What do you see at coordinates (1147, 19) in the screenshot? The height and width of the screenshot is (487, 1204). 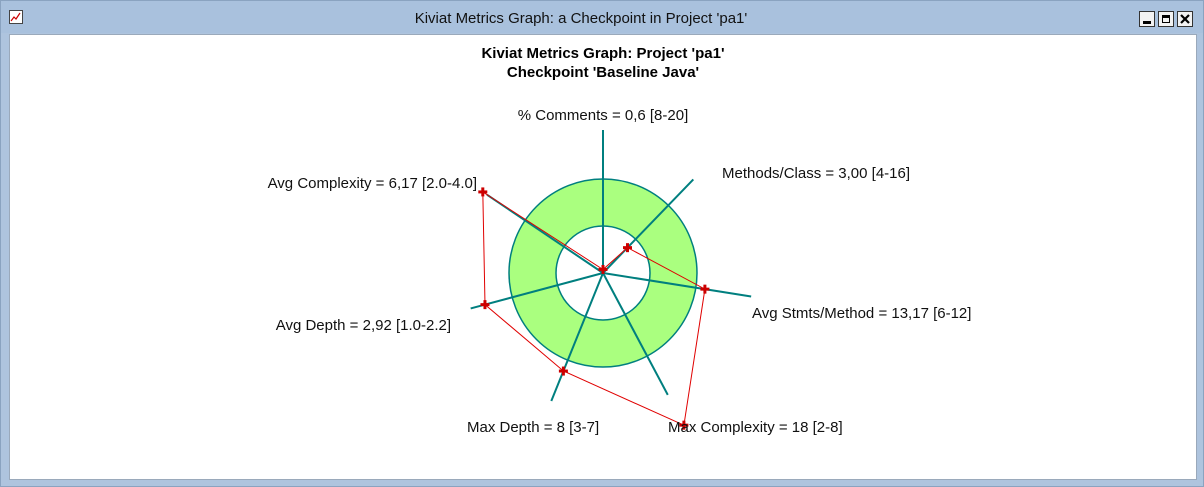 I see `minimize-button` at bounding box center [1147, 19].